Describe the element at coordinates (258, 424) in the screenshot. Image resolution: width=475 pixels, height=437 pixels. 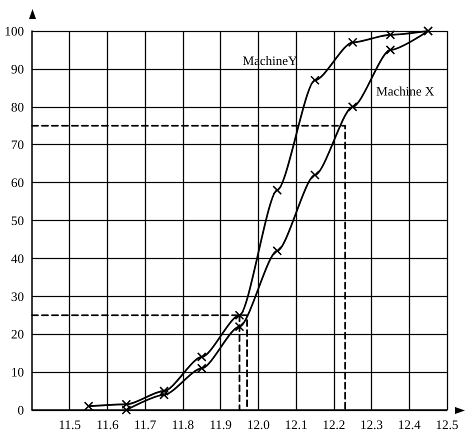
I see `x-tick-label: 12.0` at that location.